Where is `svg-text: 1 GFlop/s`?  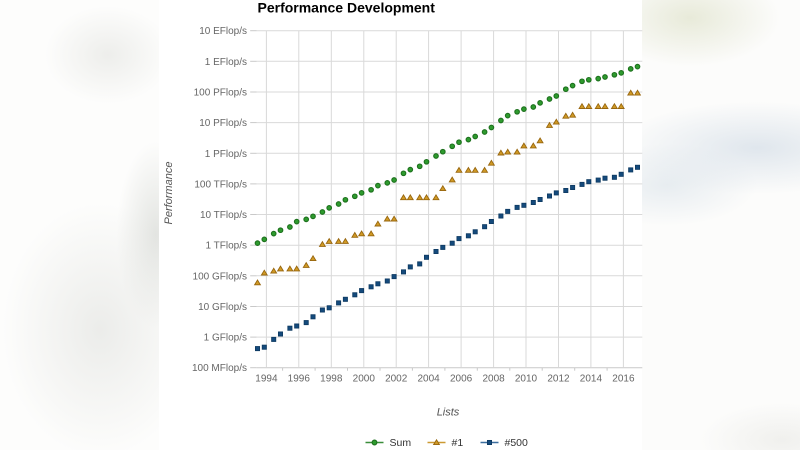
svg-text: 1 GFlop/s is located at coordinates (225, 338).